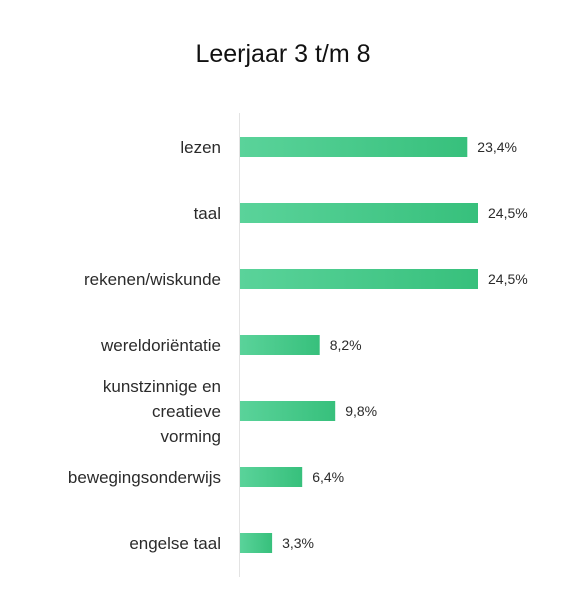 The height and width of the screenshot is (612, 571). Describe the element at coordinates (361, 411) in the screenshot. I see `bar-value-label: 9,8%` at that location.